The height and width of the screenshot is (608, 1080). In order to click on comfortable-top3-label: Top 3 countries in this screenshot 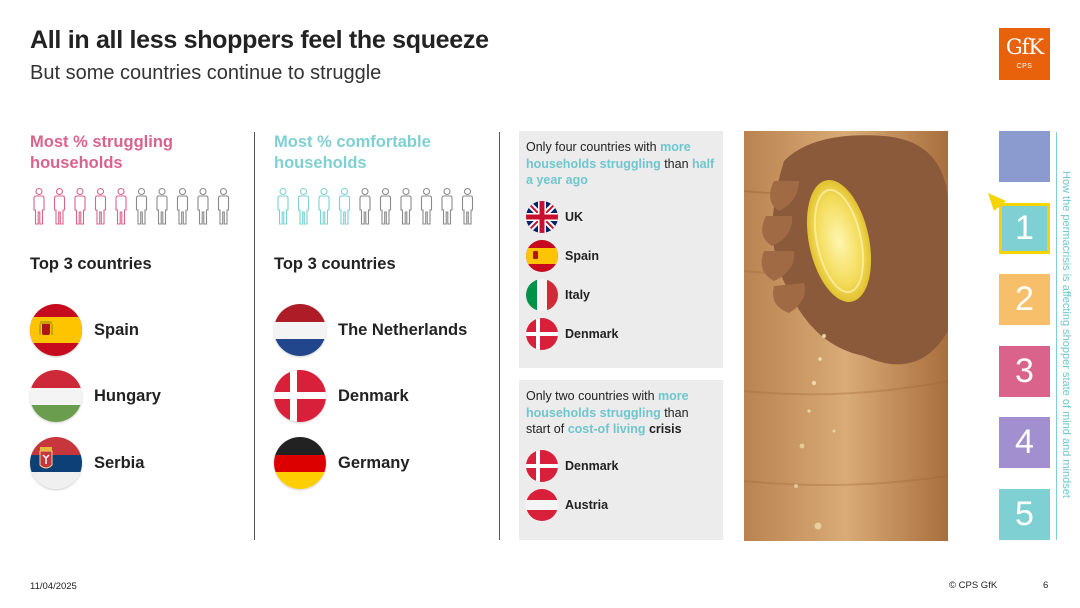, I will do `click(335, 264)`.